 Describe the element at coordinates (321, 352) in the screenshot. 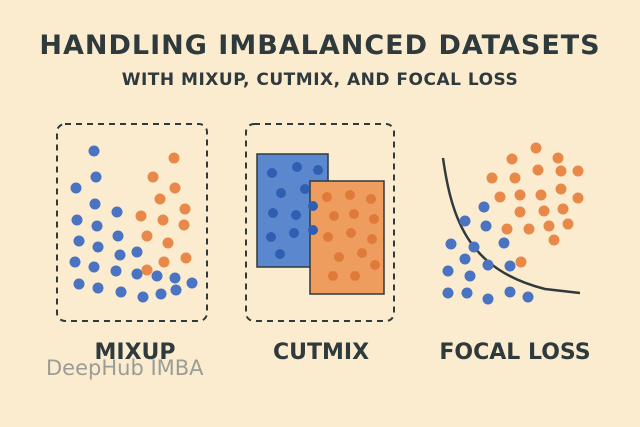

I see `cutmix-label: CUTMIX` at that location.